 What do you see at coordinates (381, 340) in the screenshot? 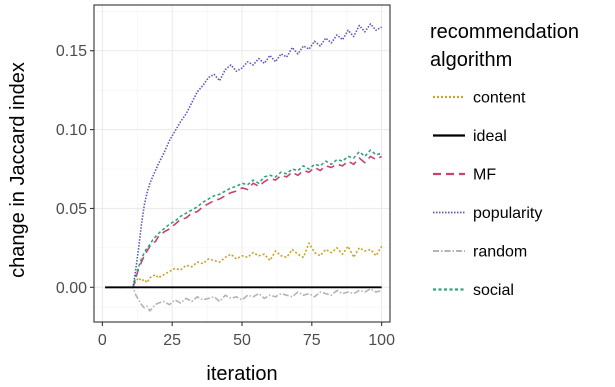
I see `x-tick-label: 100` at bounding box center [381, 340].